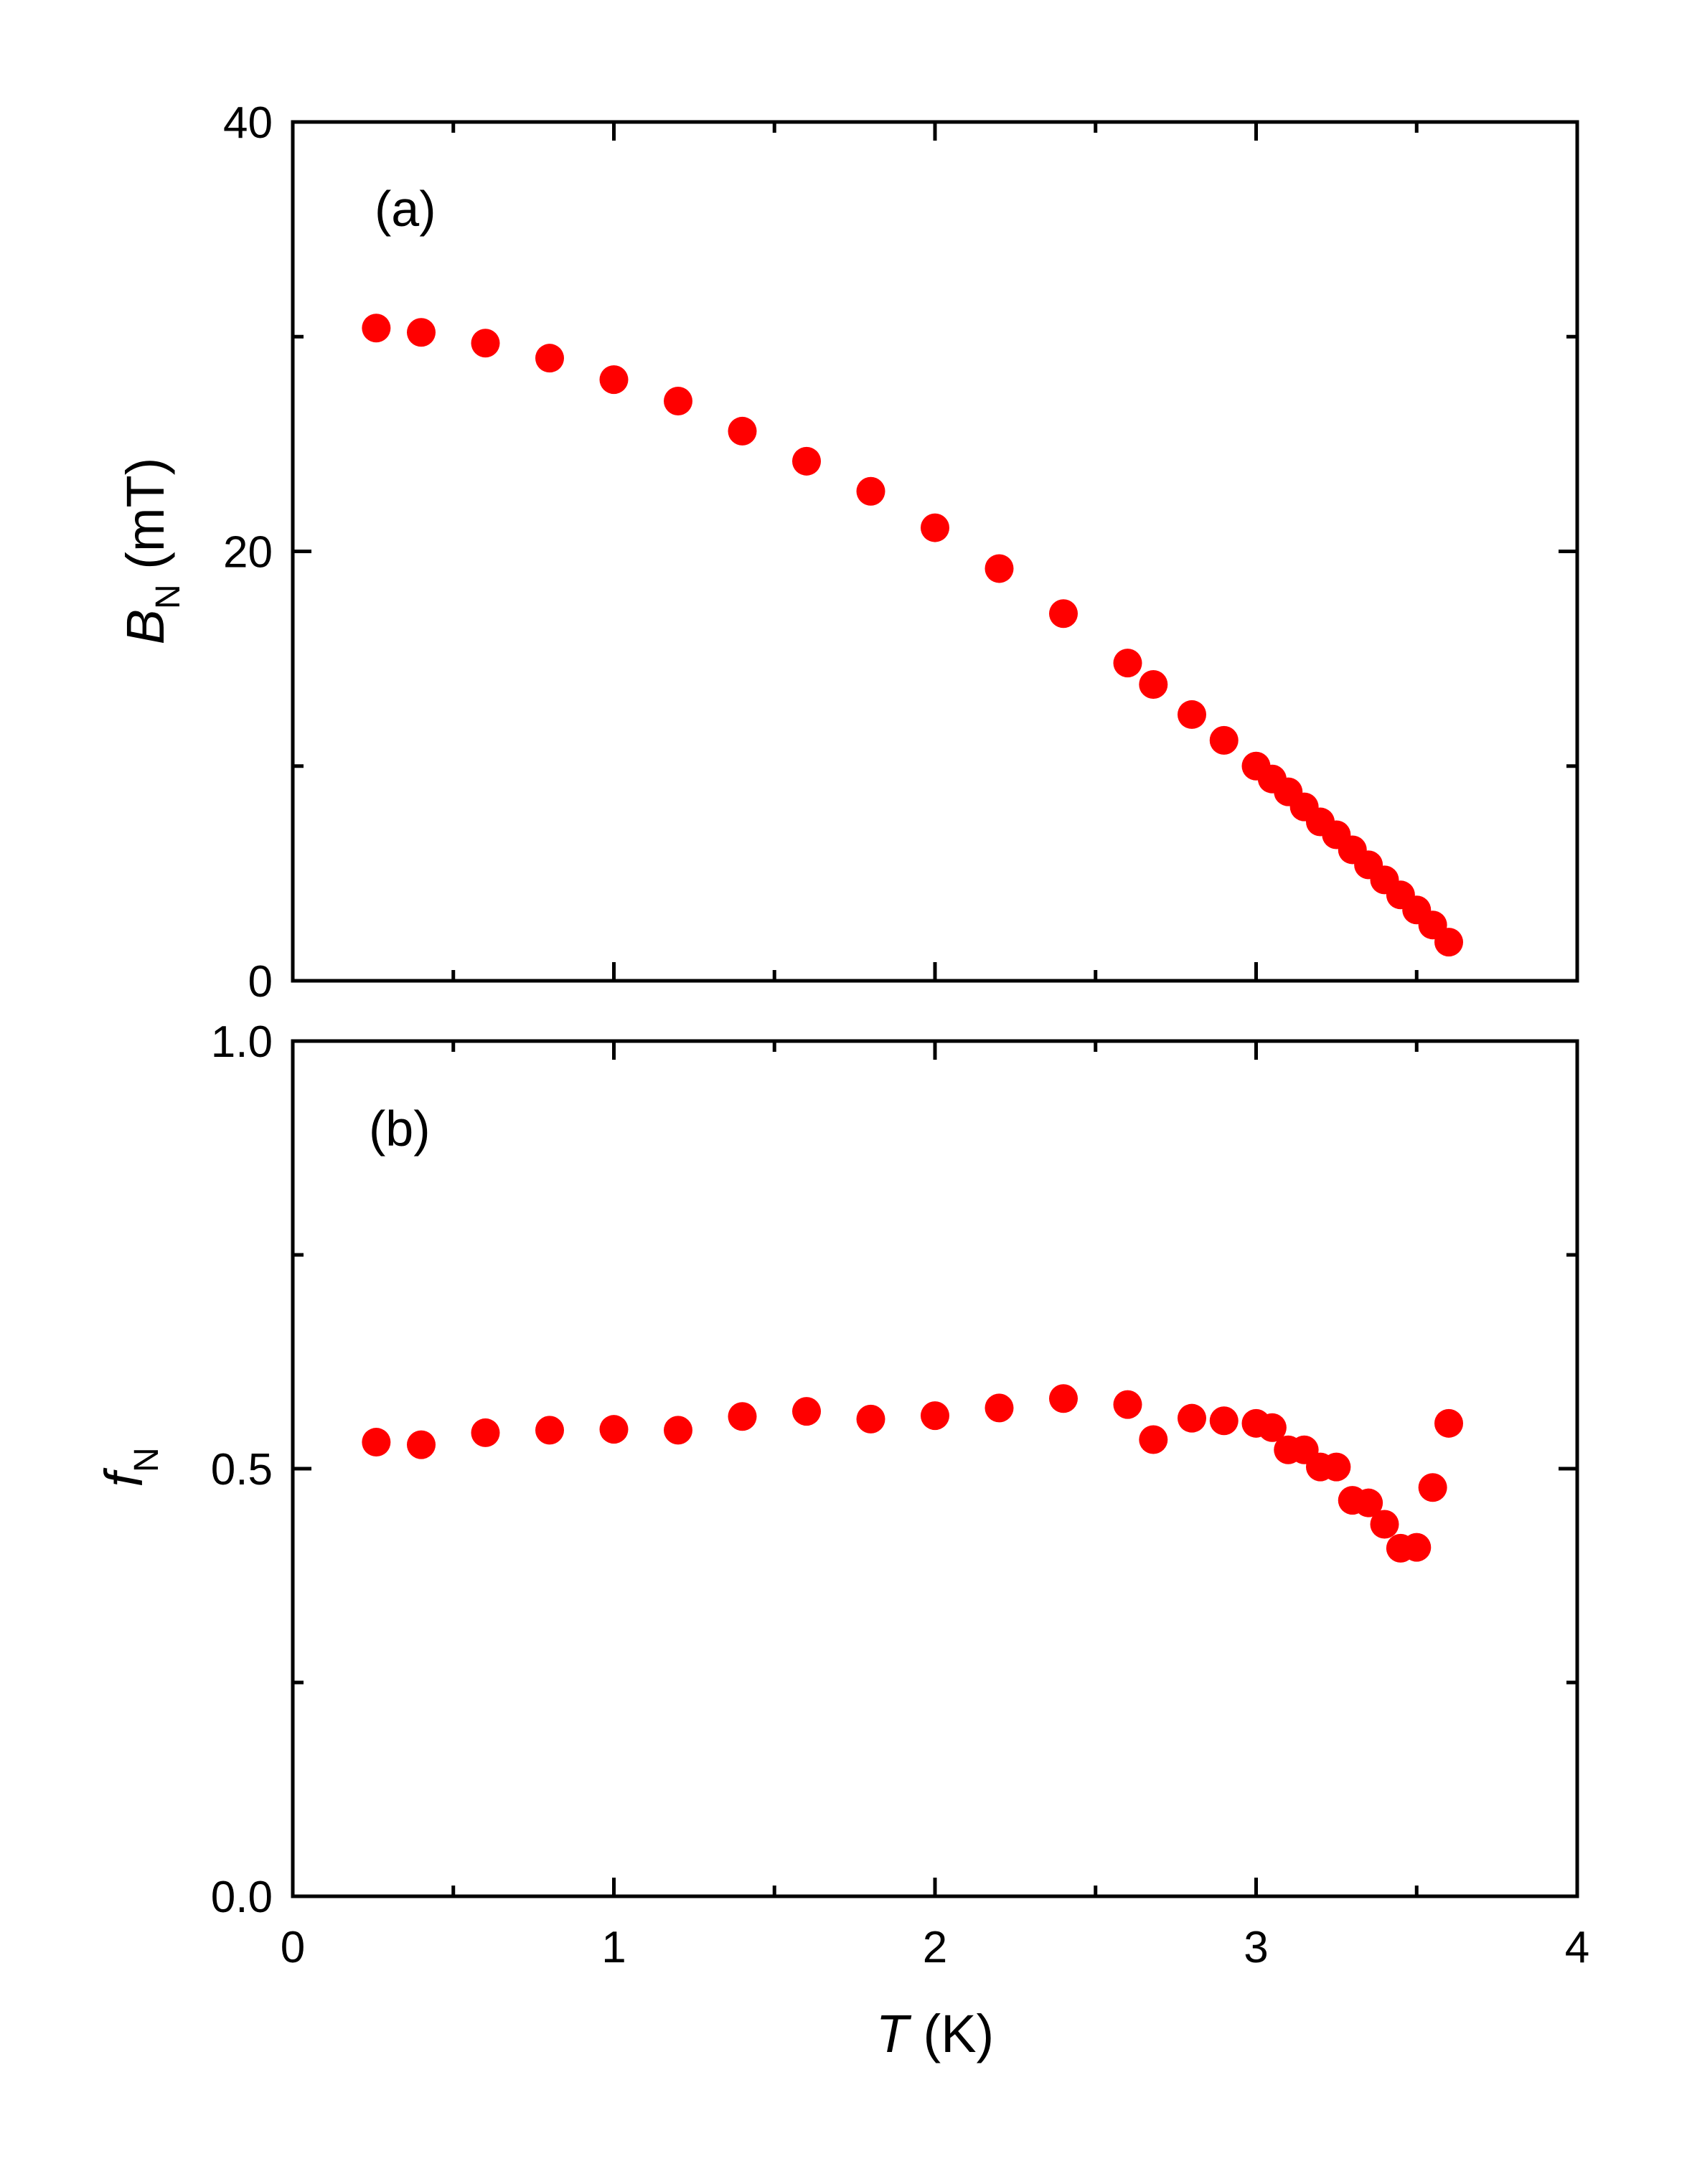 The image size is (1687, 2184). I want to click on svg-text: BN (mT), so click(151, 551).